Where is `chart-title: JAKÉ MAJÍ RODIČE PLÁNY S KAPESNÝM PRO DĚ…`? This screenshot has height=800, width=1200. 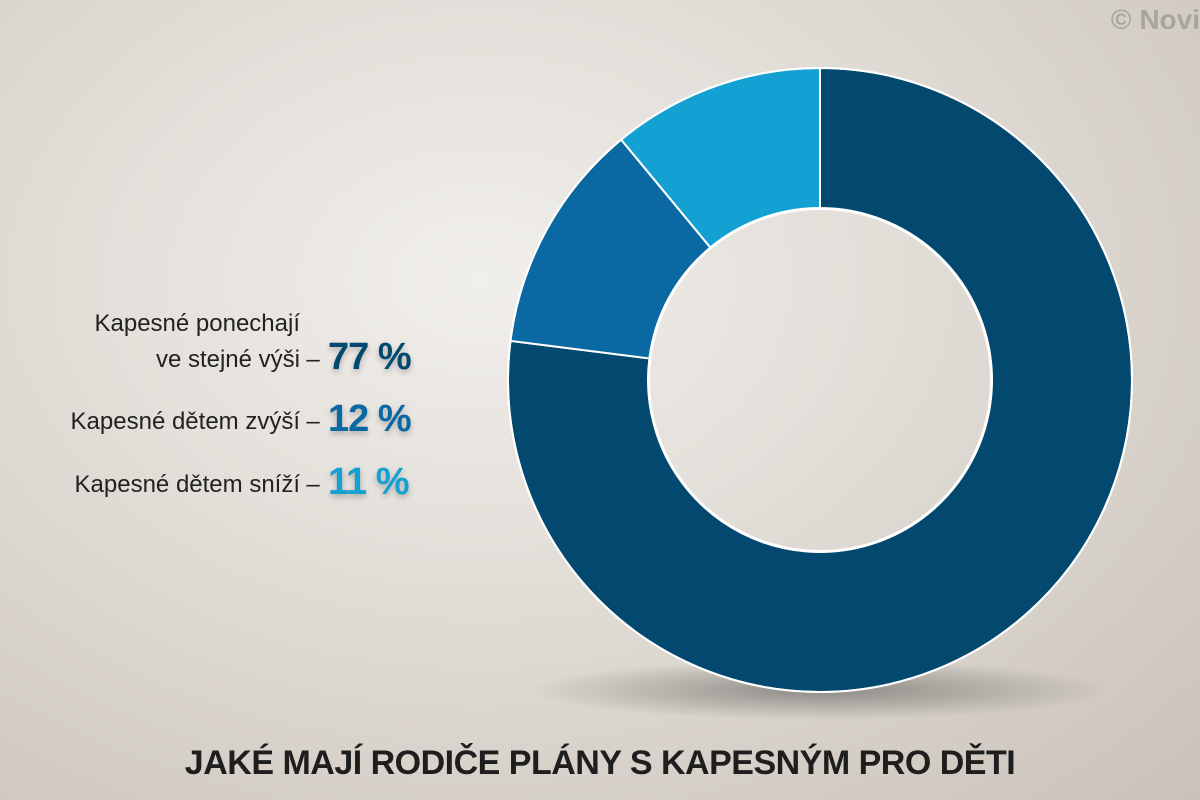 chart-title: JAKÉ MAJÍ RODIČE PLÁNY S KAPESNÝM PRO DĚ… is located at coordinates (600, 763).